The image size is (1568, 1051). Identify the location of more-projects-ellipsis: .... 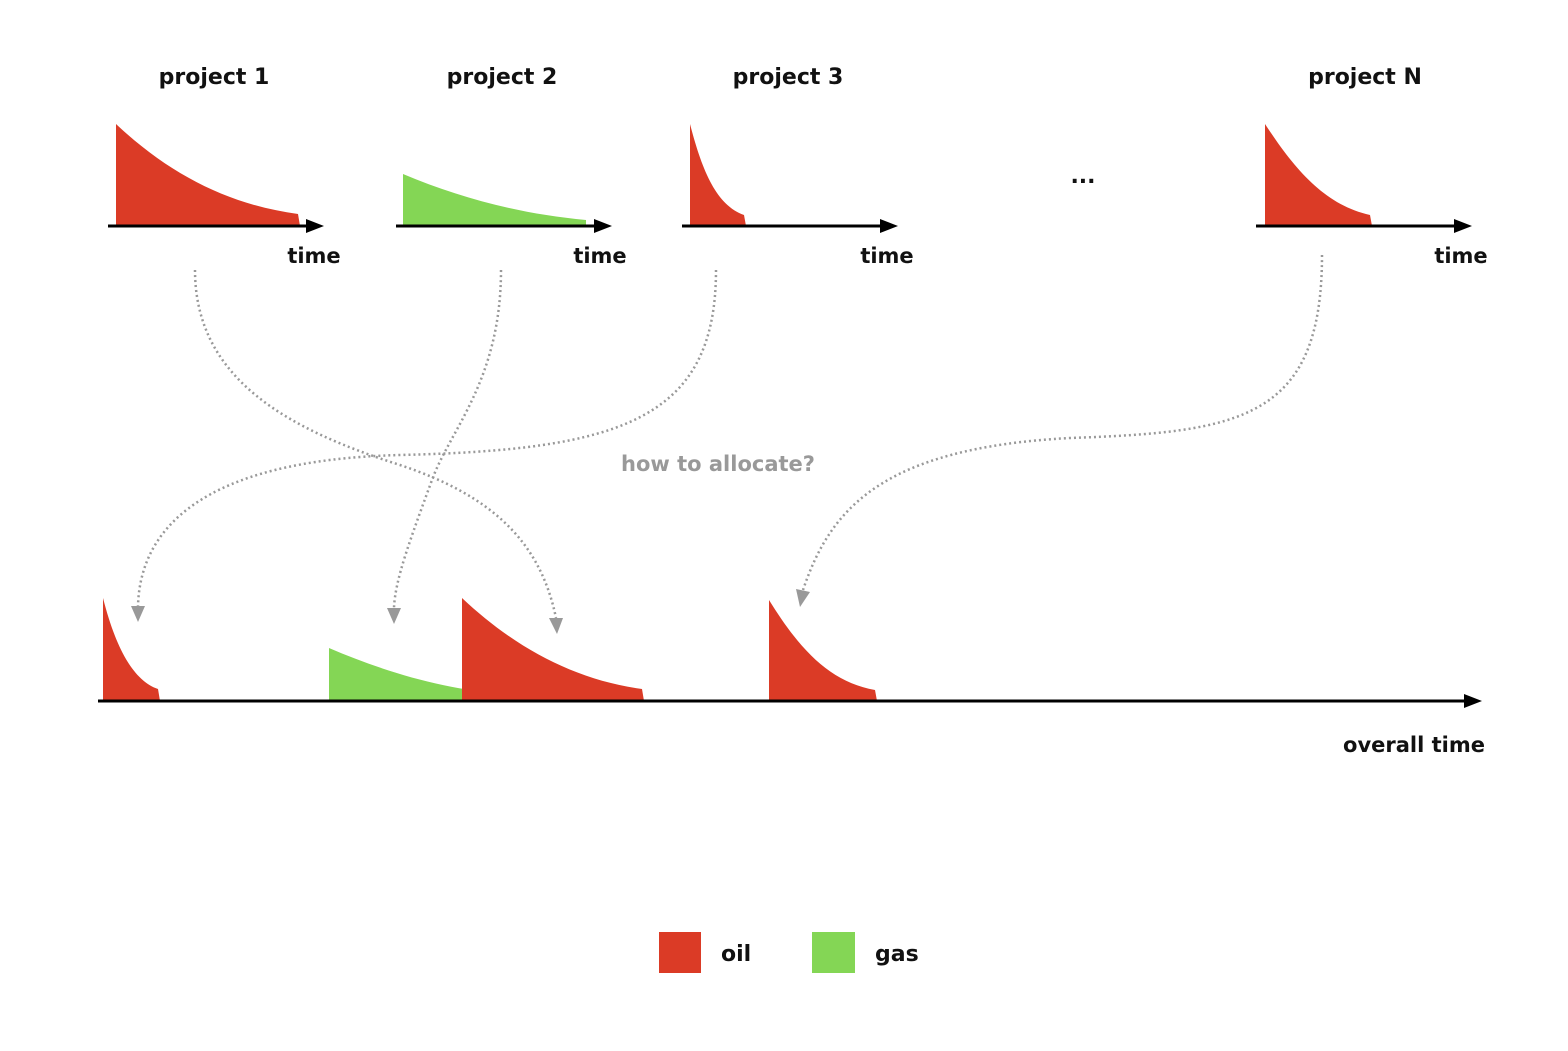
(1082, 176).